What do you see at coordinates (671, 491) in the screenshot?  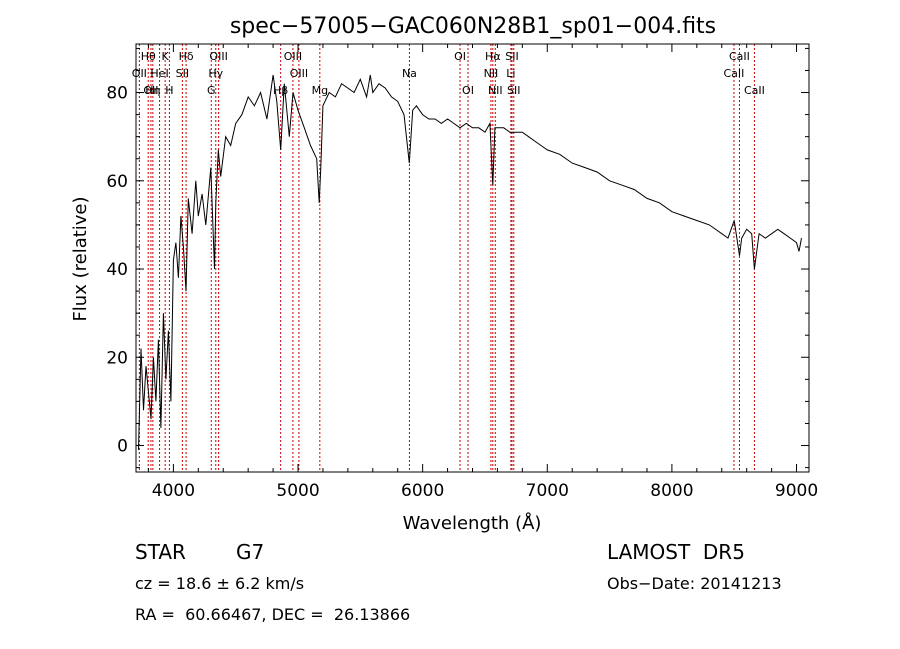 I see `x-tick-label: 8000` at bounding box center [671, 491].